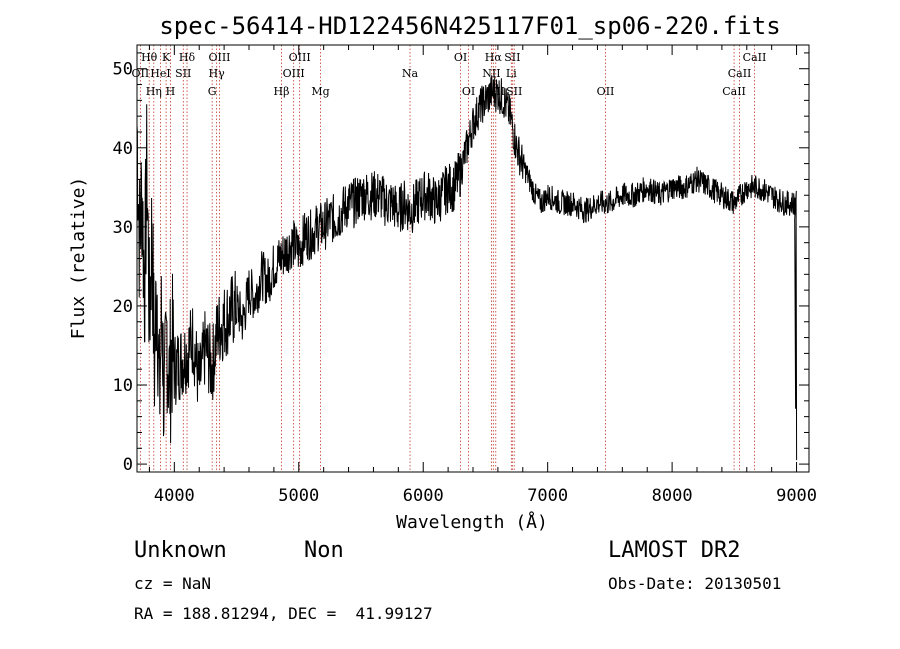 This screenshot has height=649, width=900. What do you see at coordinates (128, 465) in the screenshot?
I see `y-tick-label: 0` at bounding box center [128, 465].